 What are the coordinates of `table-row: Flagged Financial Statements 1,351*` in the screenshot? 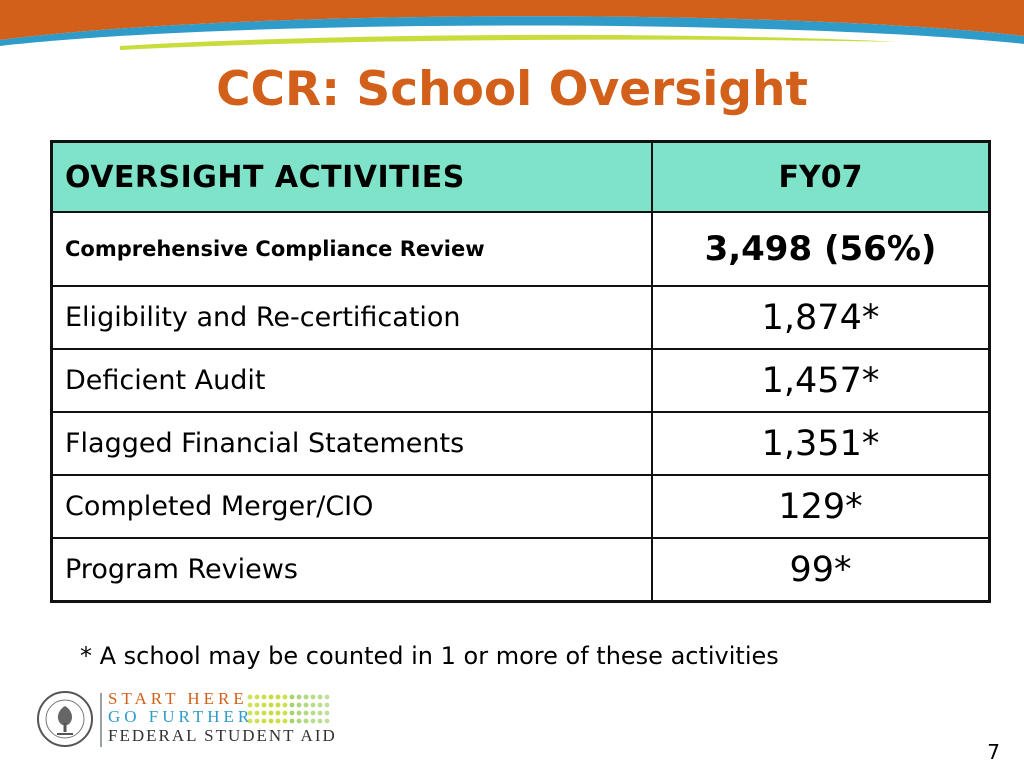 It's located at (520, 443).